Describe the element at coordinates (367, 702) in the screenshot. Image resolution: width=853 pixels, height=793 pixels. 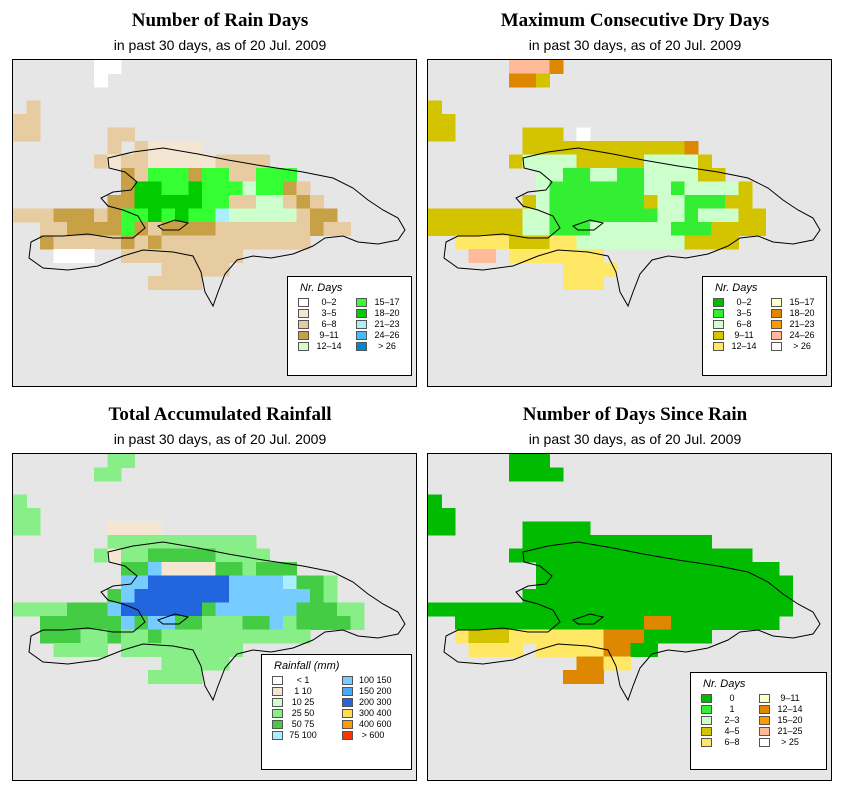
I see `legend-item: 200 300` at that location.